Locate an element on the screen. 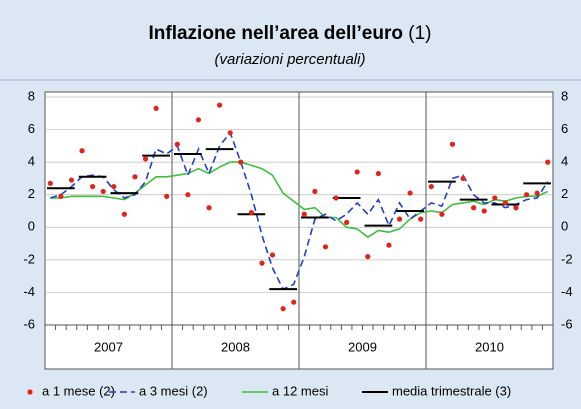 This screenshot has height=409, width=581. legend-item: a 1 mese (2) is located at coordinates (71, 390).